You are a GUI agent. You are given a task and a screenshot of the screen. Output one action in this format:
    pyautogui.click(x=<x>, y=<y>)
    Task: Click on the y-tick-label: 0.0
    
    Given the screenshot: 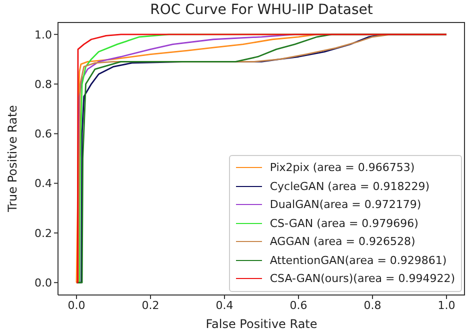 What is the action you would take?
    pyautogui.click(x=43, y=283)
    